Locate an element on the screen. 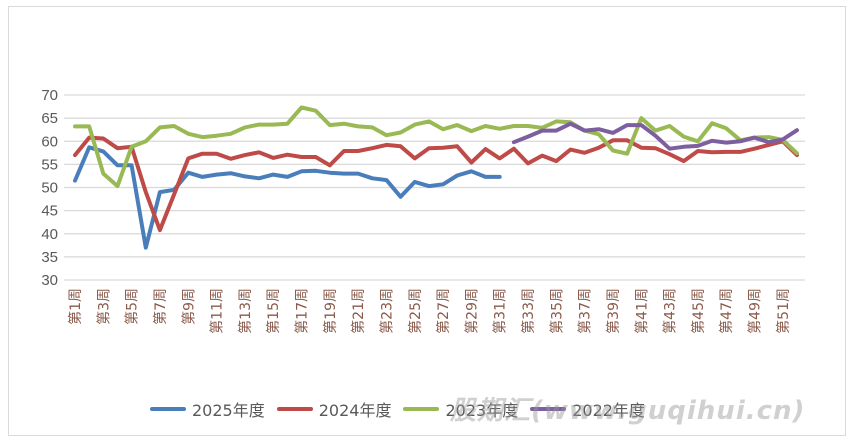  legend-item: 2024年度 is located at coordinates (334, 409).